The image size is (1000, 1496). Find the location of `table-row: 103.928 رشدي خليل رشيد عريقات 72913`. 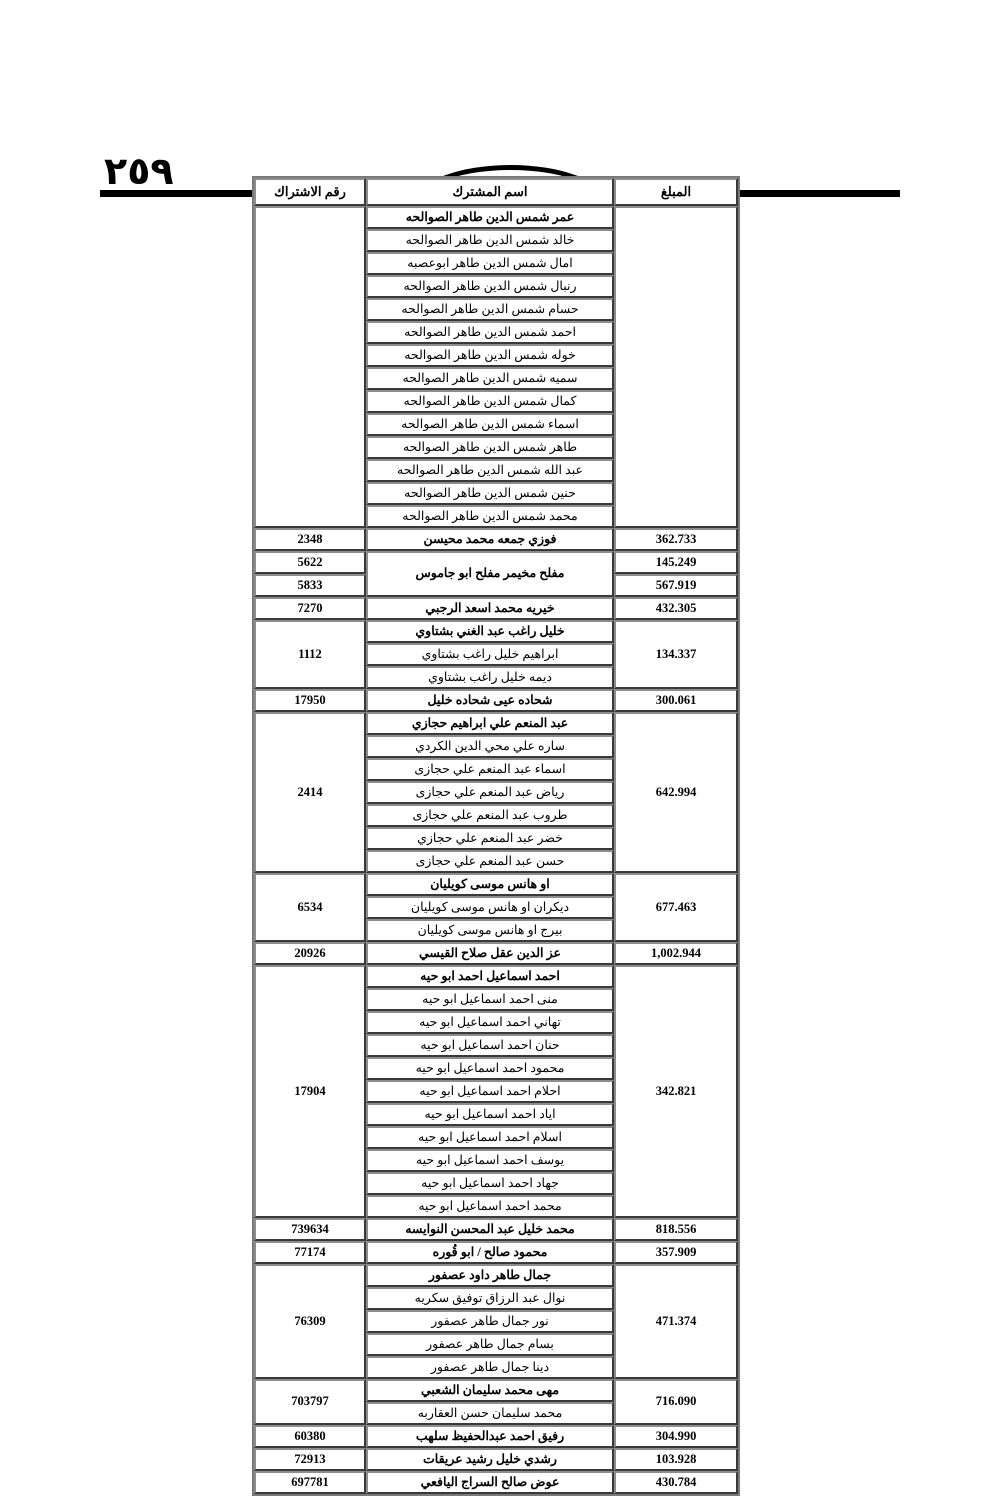

table-row: 103.928 رشدي خليل رشيد عريقات 72913 is located at coordinates (496, 1459).